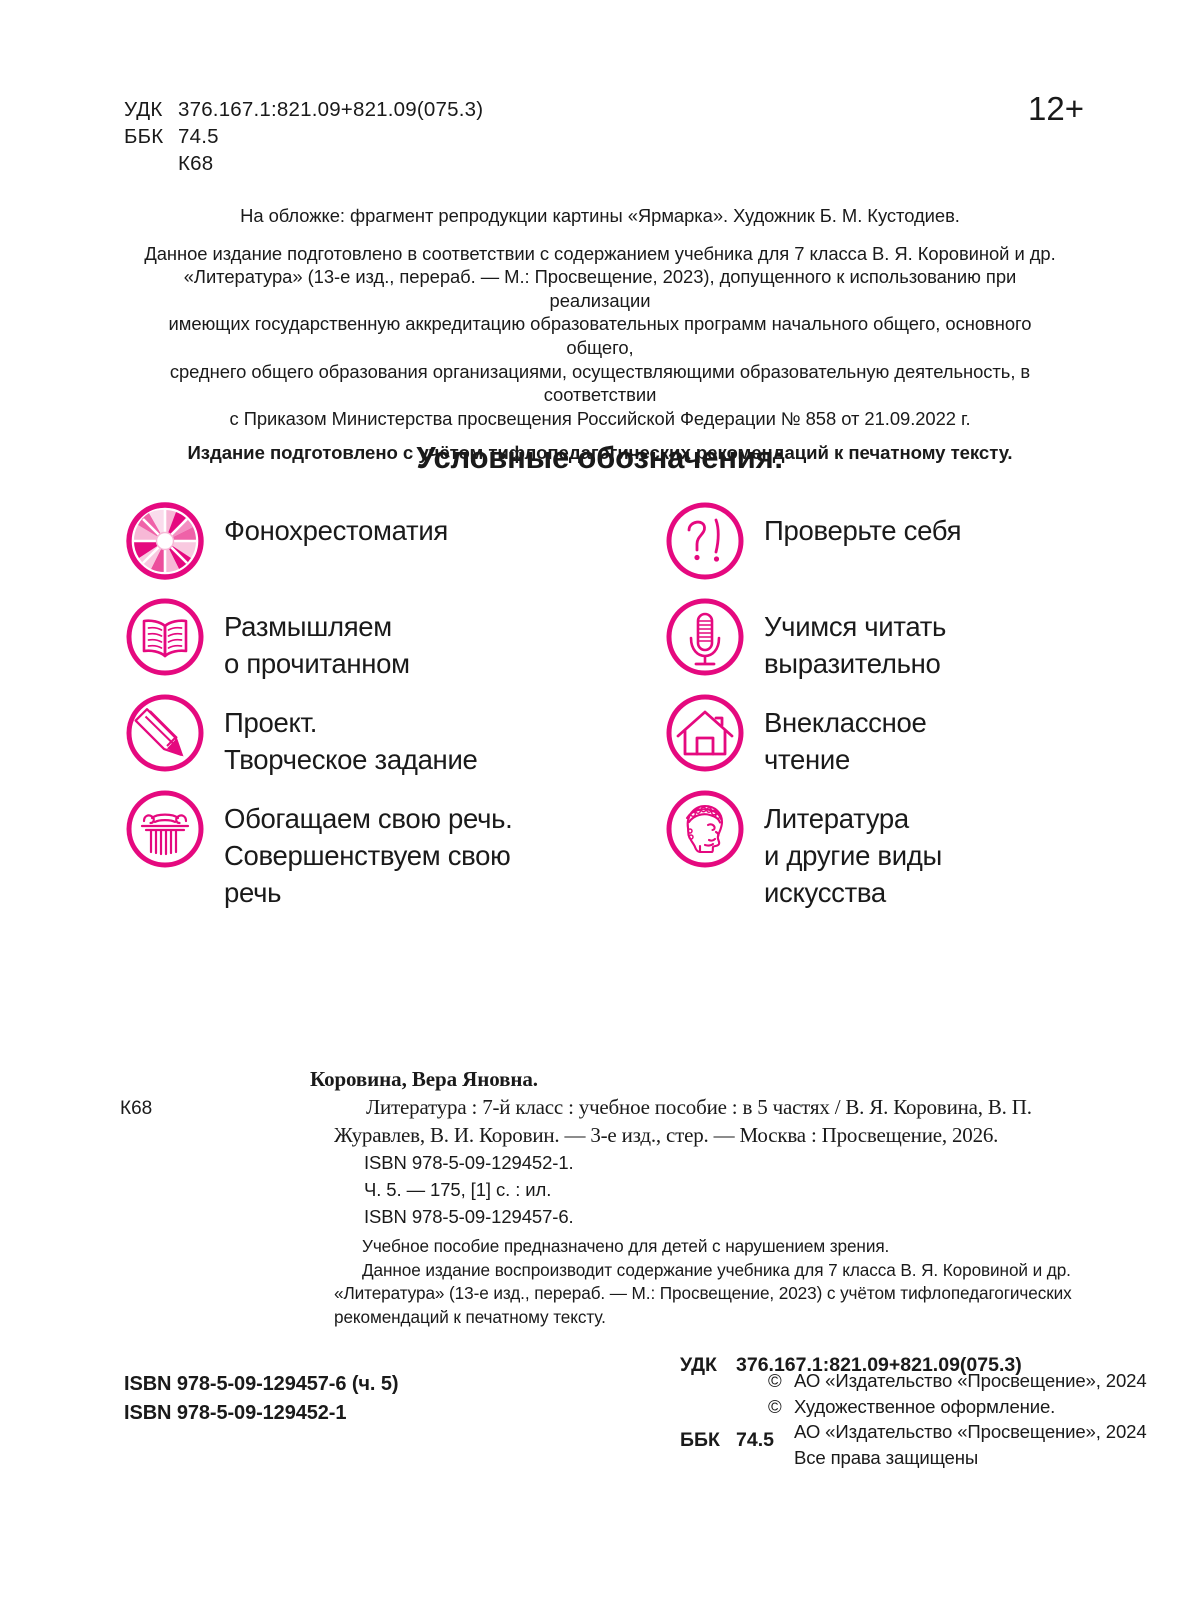 This screenshot has width=1200, height=1604. I want to click on legend-item-read-expressively: Учимся читать выразительно, so click(884, 644).